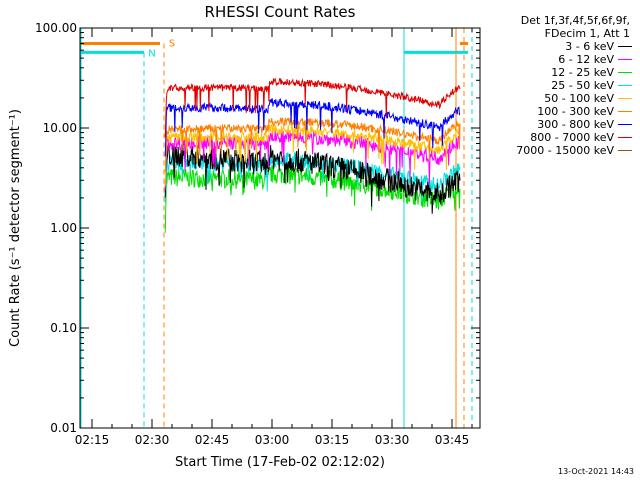  I want to click on legend-entry-label: 12 - 25 keV, so click(582, 72).